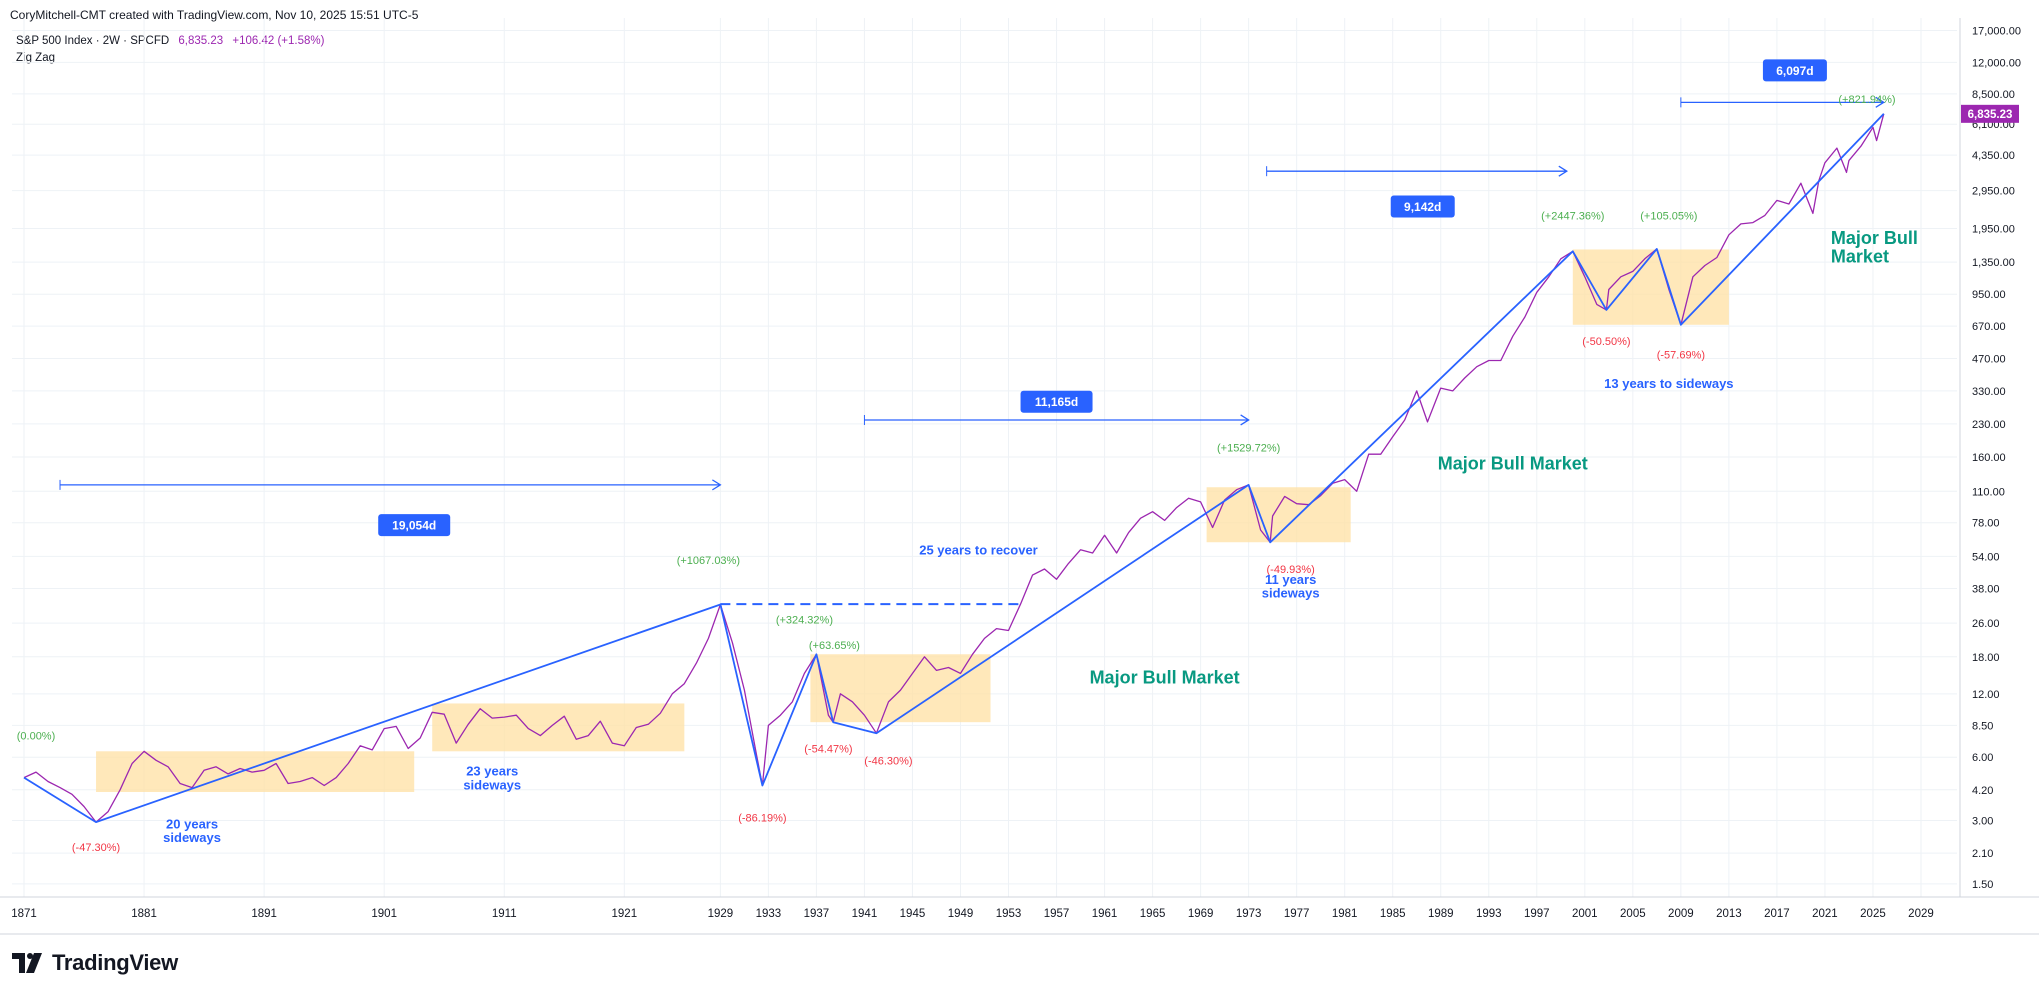 This screenshot has height=991, width=2039. What do you see at coordinates (1393, 914) in the screenshot?
I see `time-axis-tick-label: 1985` at bounding box center [1393, 914].